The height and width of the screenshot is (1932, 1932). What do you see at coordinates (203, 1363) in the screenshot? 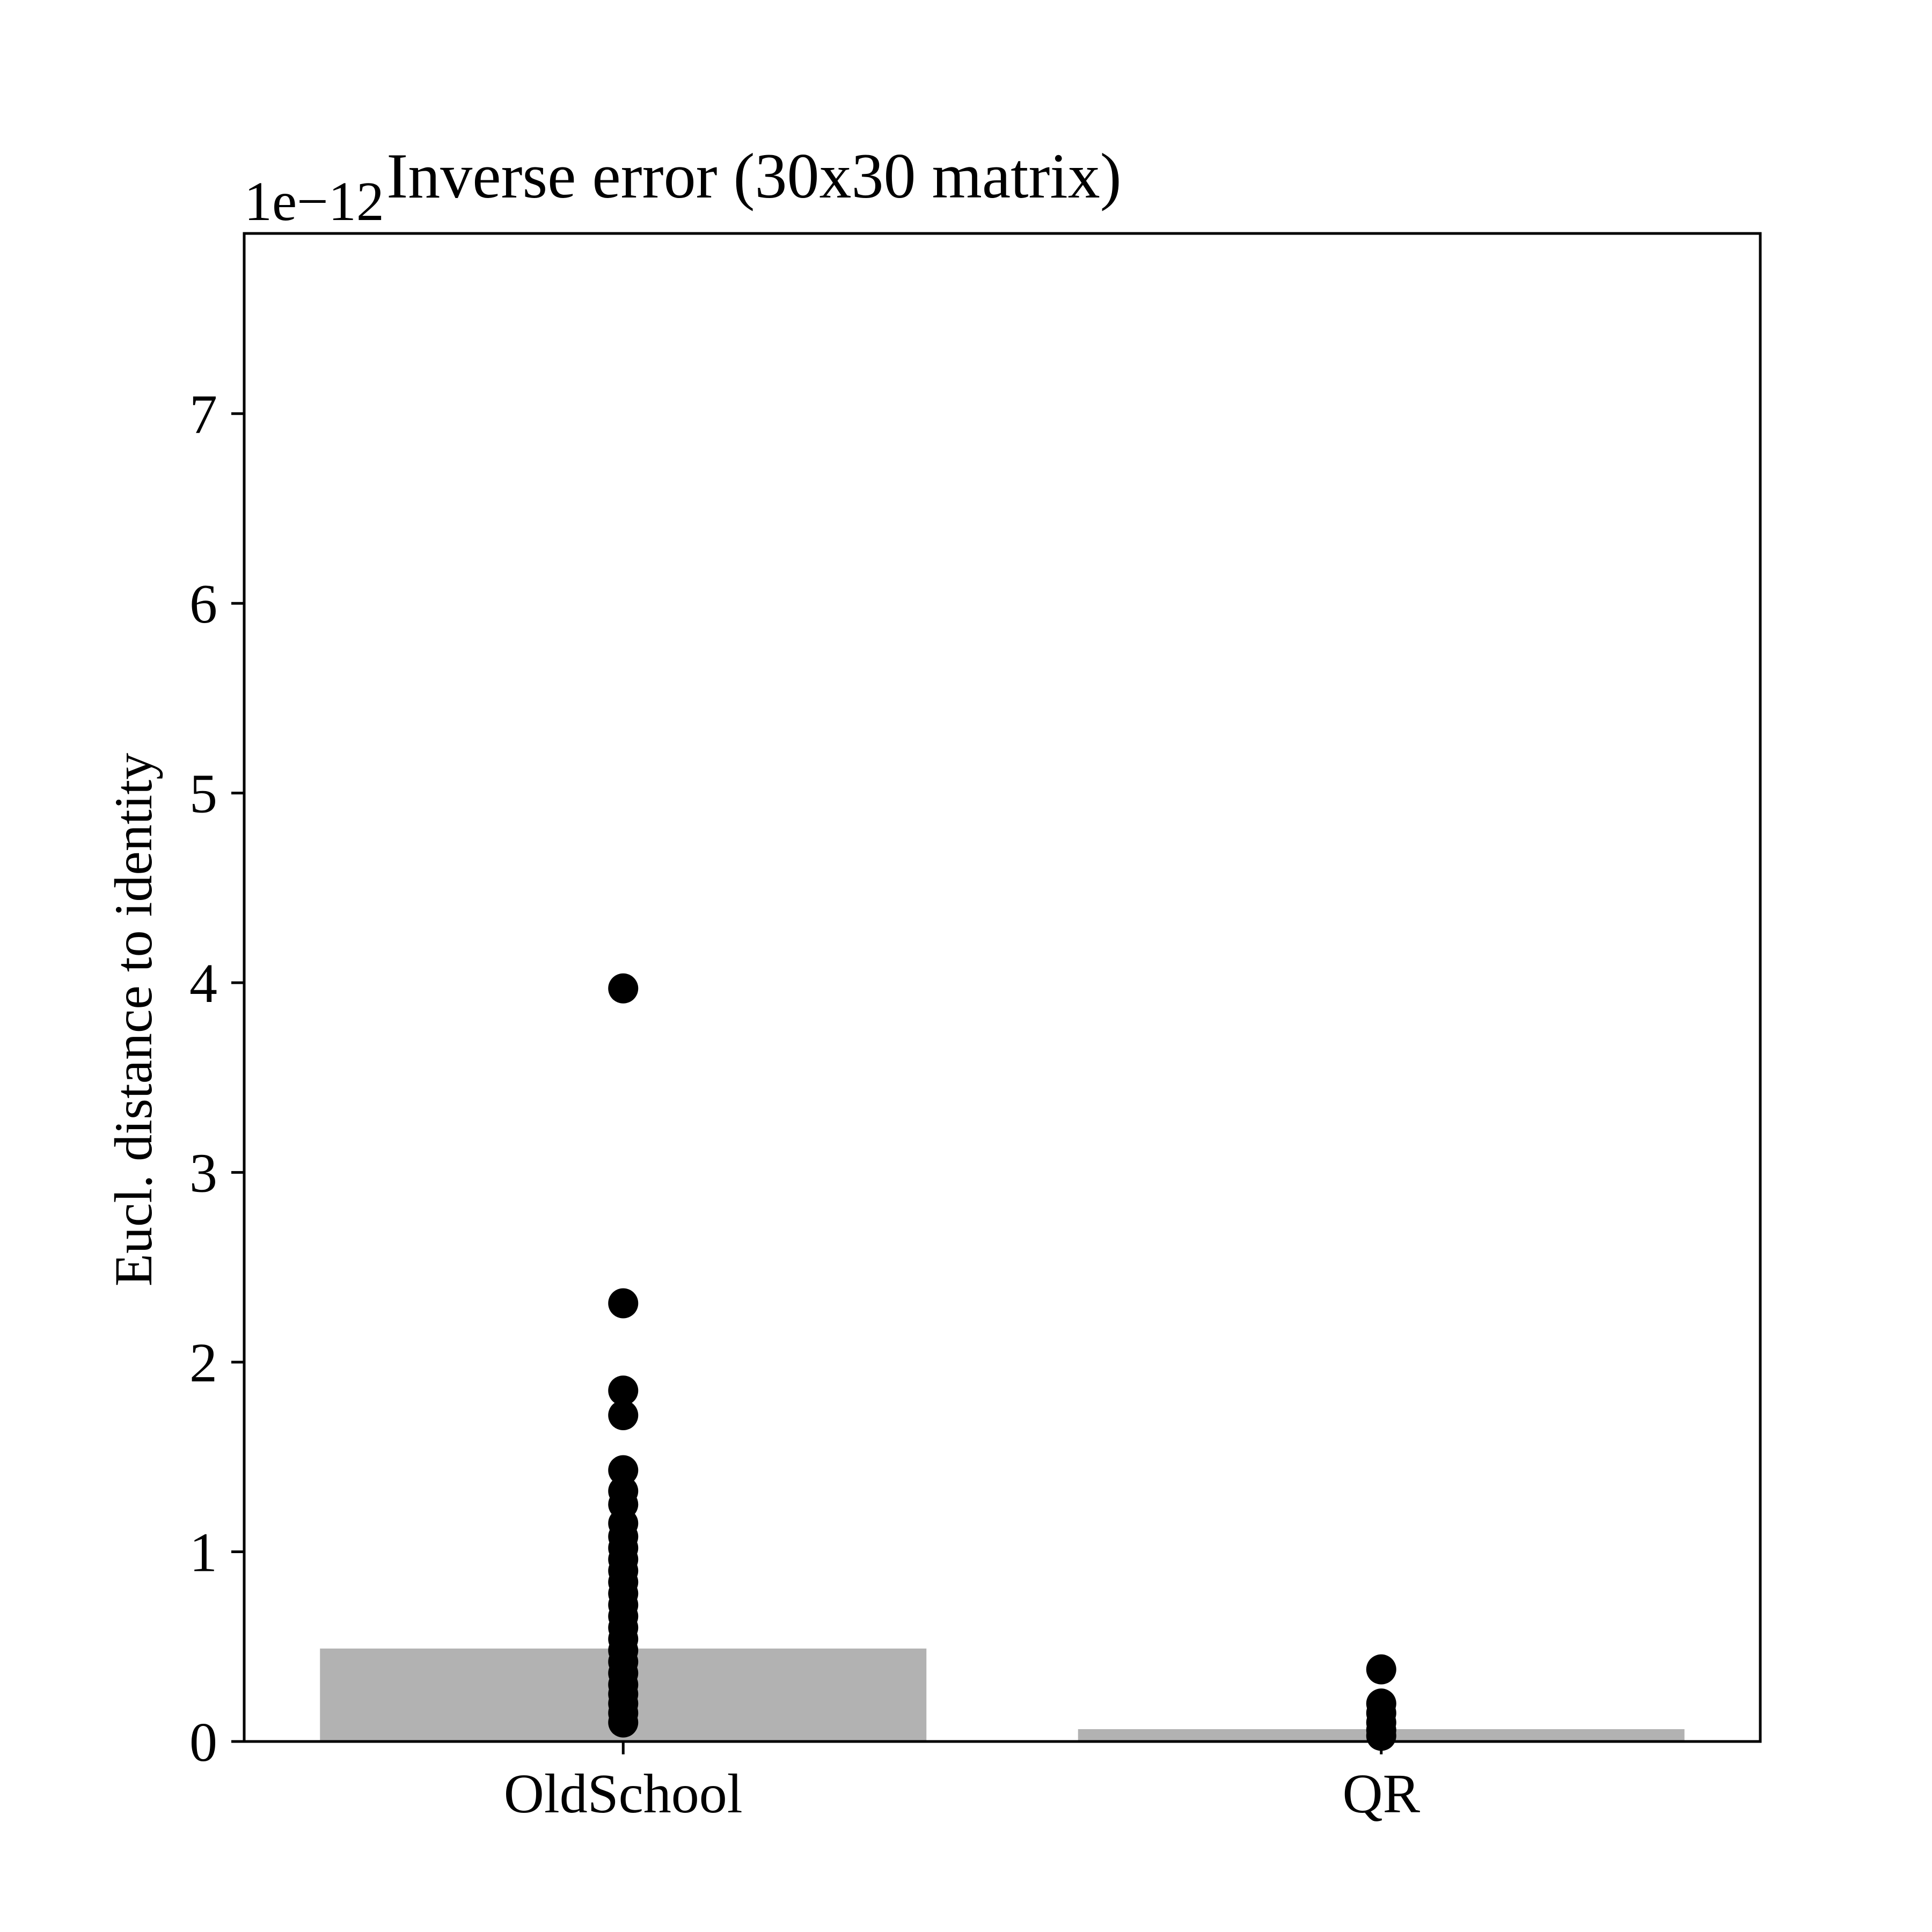
I see `y-tick-label-2: 2` at bounding box center [203, 1363].